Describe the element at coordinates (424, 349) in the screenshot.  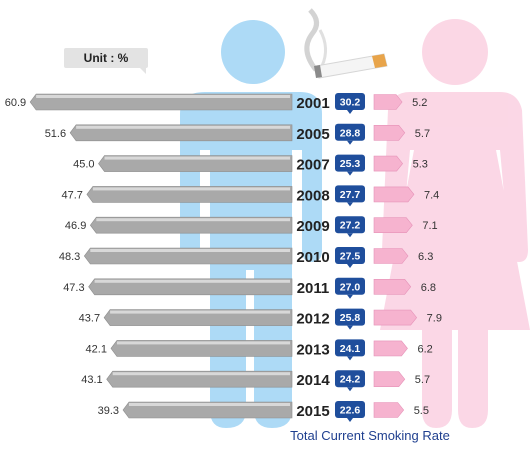
I see `female-value-label: 6.2` at that location.